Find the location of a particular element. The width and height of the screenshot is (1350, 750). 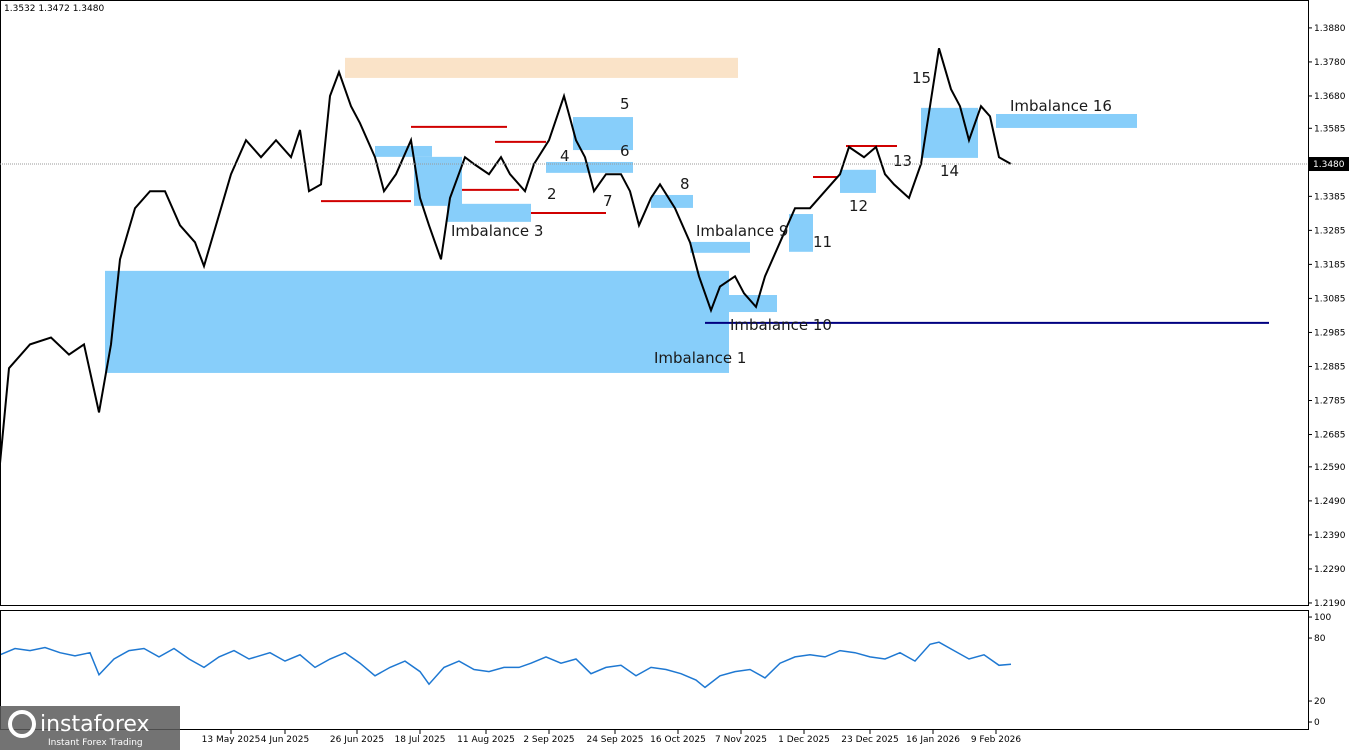

y-tick-label: 1.3585 is located at coordinates (1330, 129).